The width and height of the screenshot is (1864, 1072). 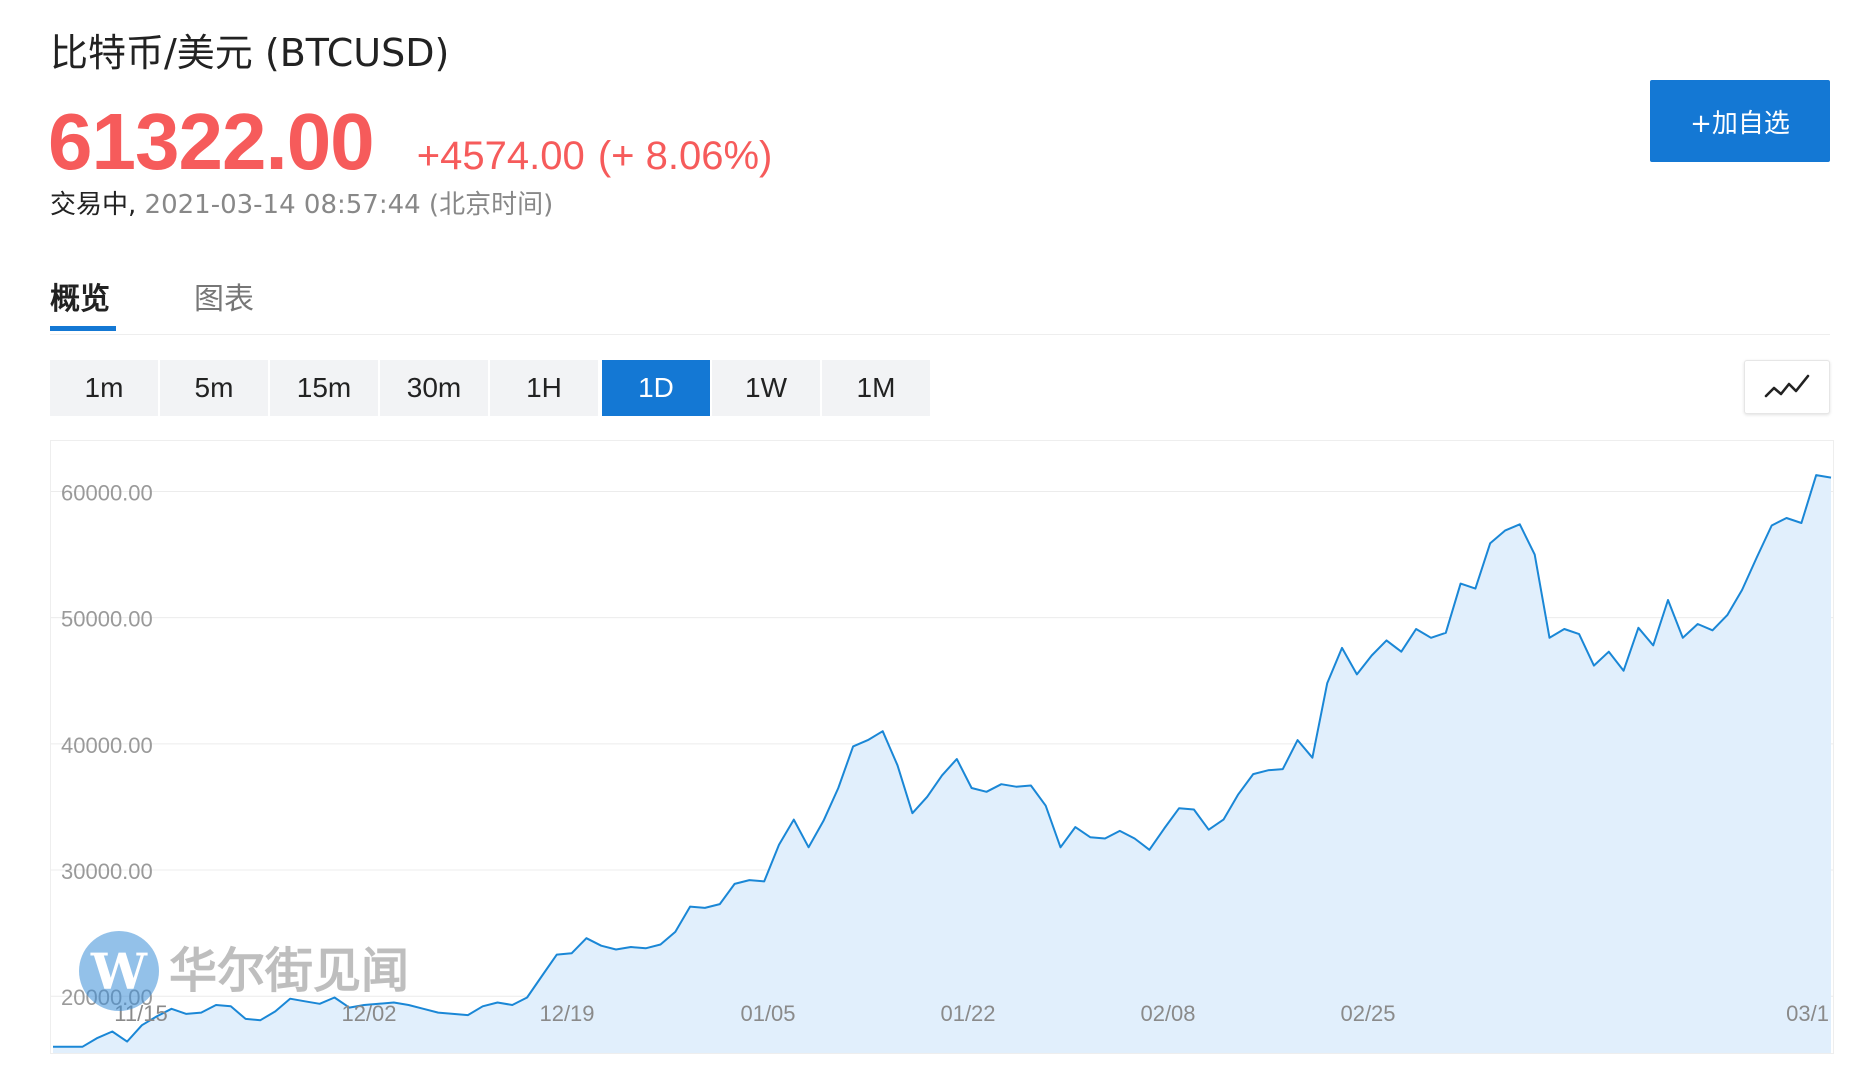 What do you see at coordinates (766, 388) in the screenshot?
I see `interval-1w: 1W` at bounding box center [766, 388].